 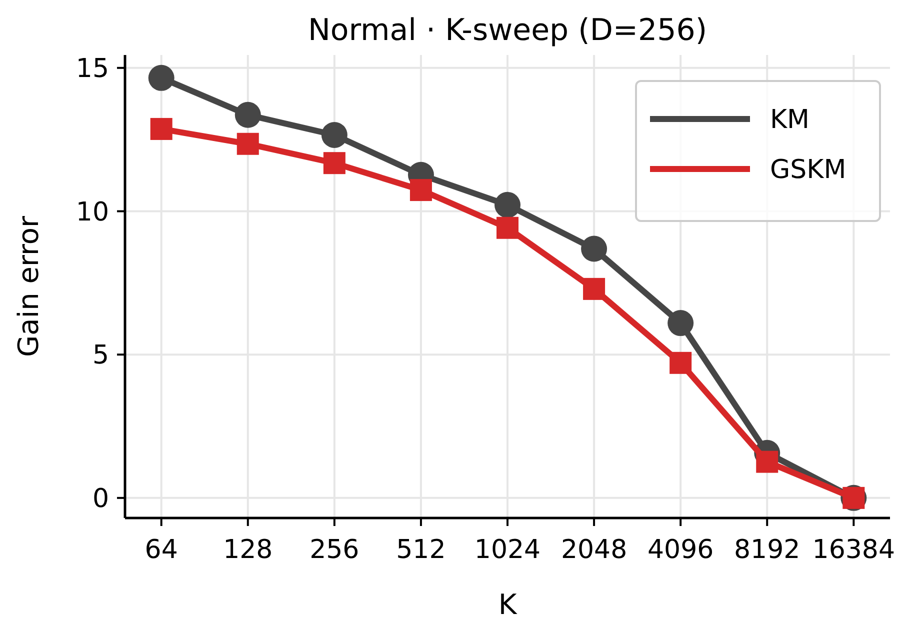 I want to click on x-tick-label: 512, so click(x=421, y=550).